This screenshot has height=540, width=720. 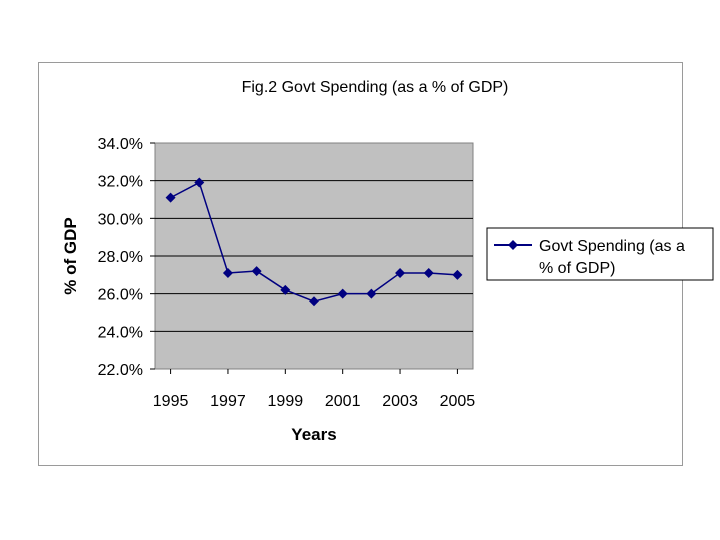 I want to click on y-tick-label: 22.0%, so click(x=120, y=370).